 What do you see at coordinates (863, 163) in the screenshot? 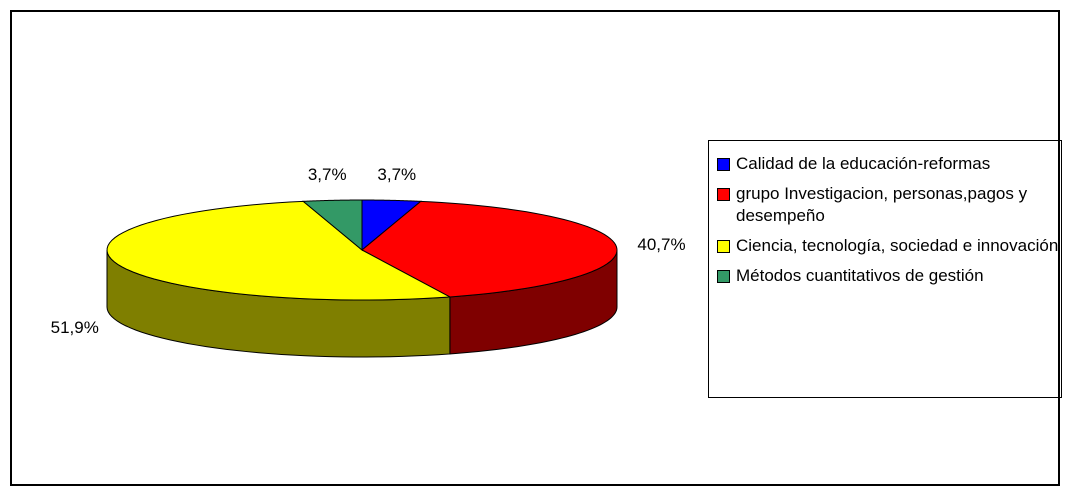
I see `legend-label: Calidad de la educación-reformas` at bounding box center [863, 163].